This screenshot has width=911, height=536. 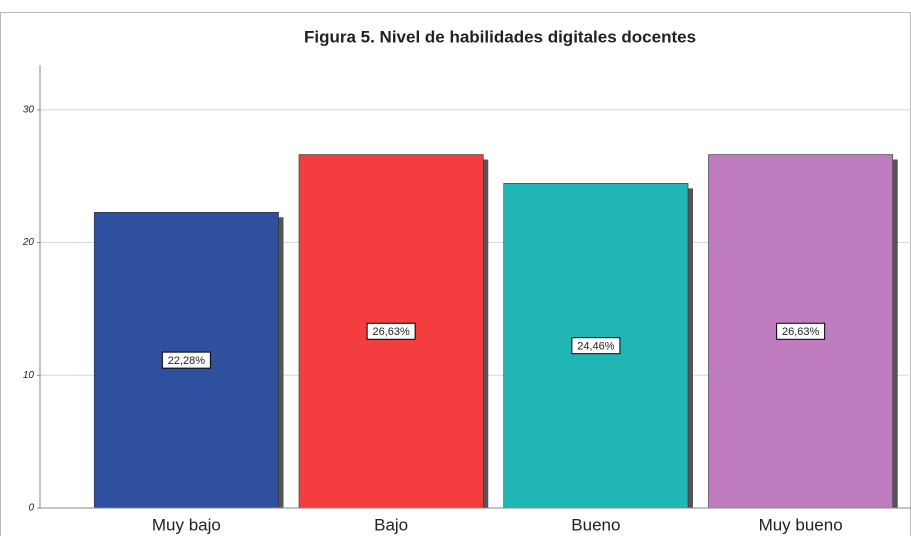 What do you see at coordinates (28, 242) in the screenshot?
I see `y-tick-label: 20` at bounding box center [28, 242].